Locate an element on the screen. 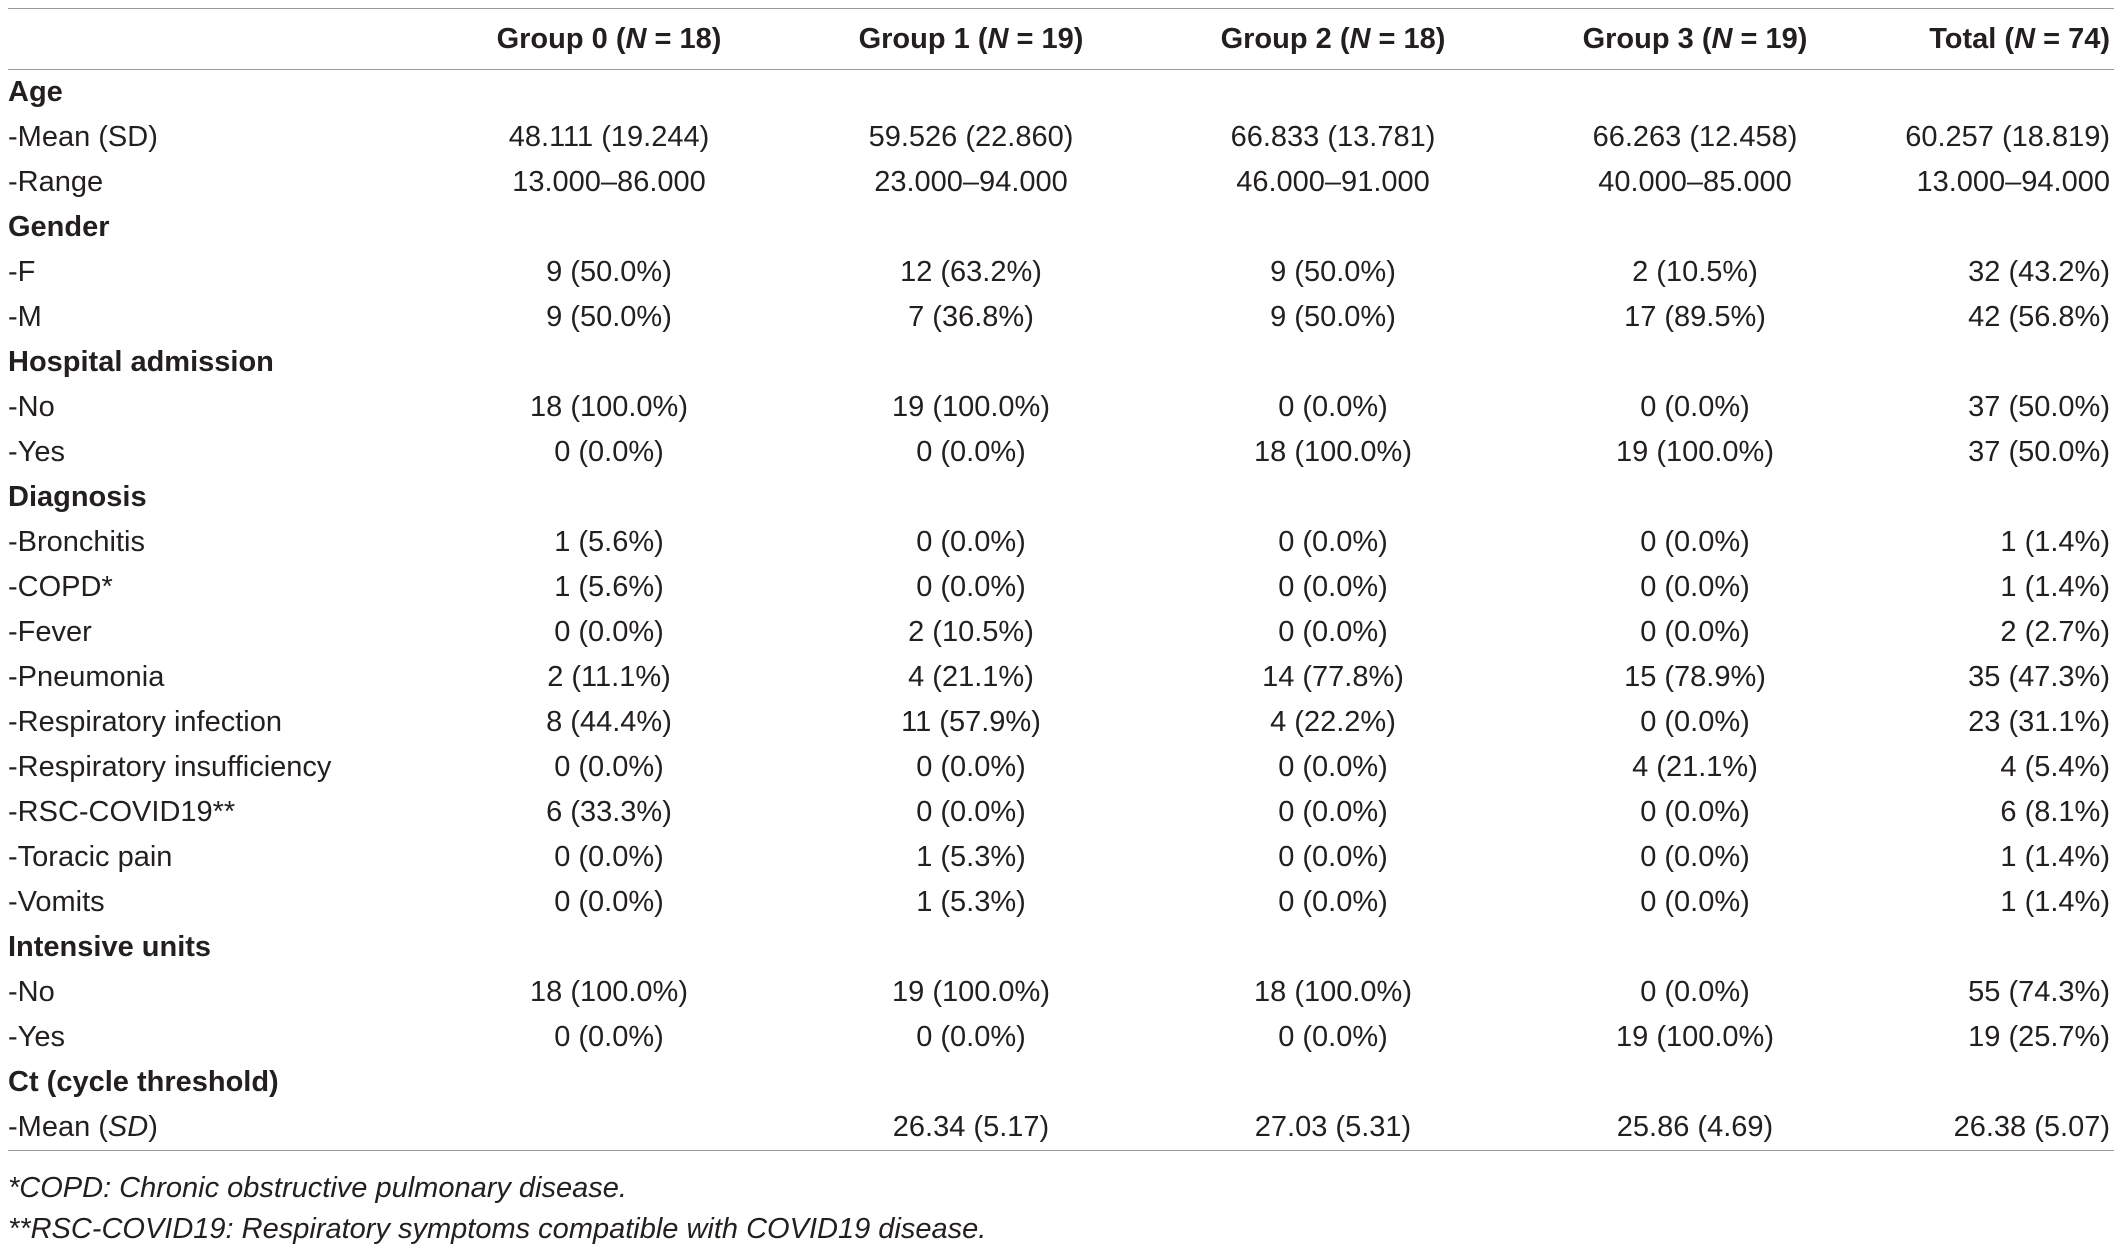 Image resolution: width=2122 pixels, height=1248 pixels. cell-group-3: 25.86 (4.69) is located at coordinates (1695, 1128).